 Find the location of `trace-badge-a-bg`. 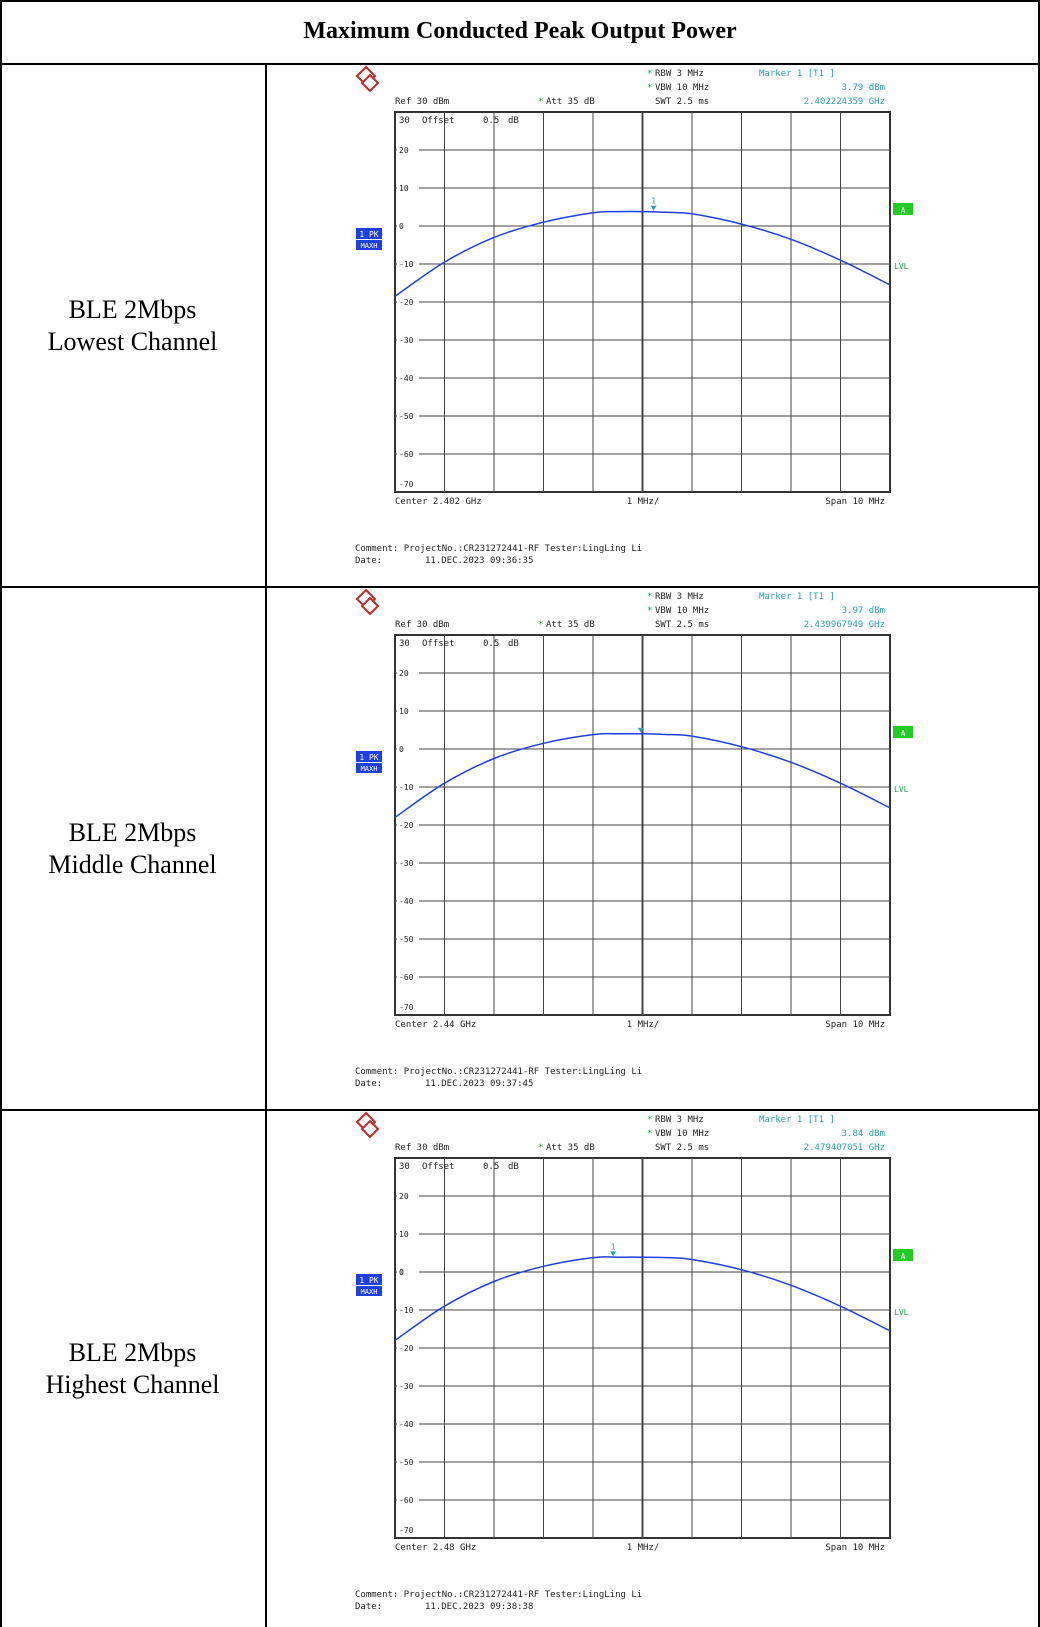

trace-badge-a-bg is located at coordinates (903, 1255).